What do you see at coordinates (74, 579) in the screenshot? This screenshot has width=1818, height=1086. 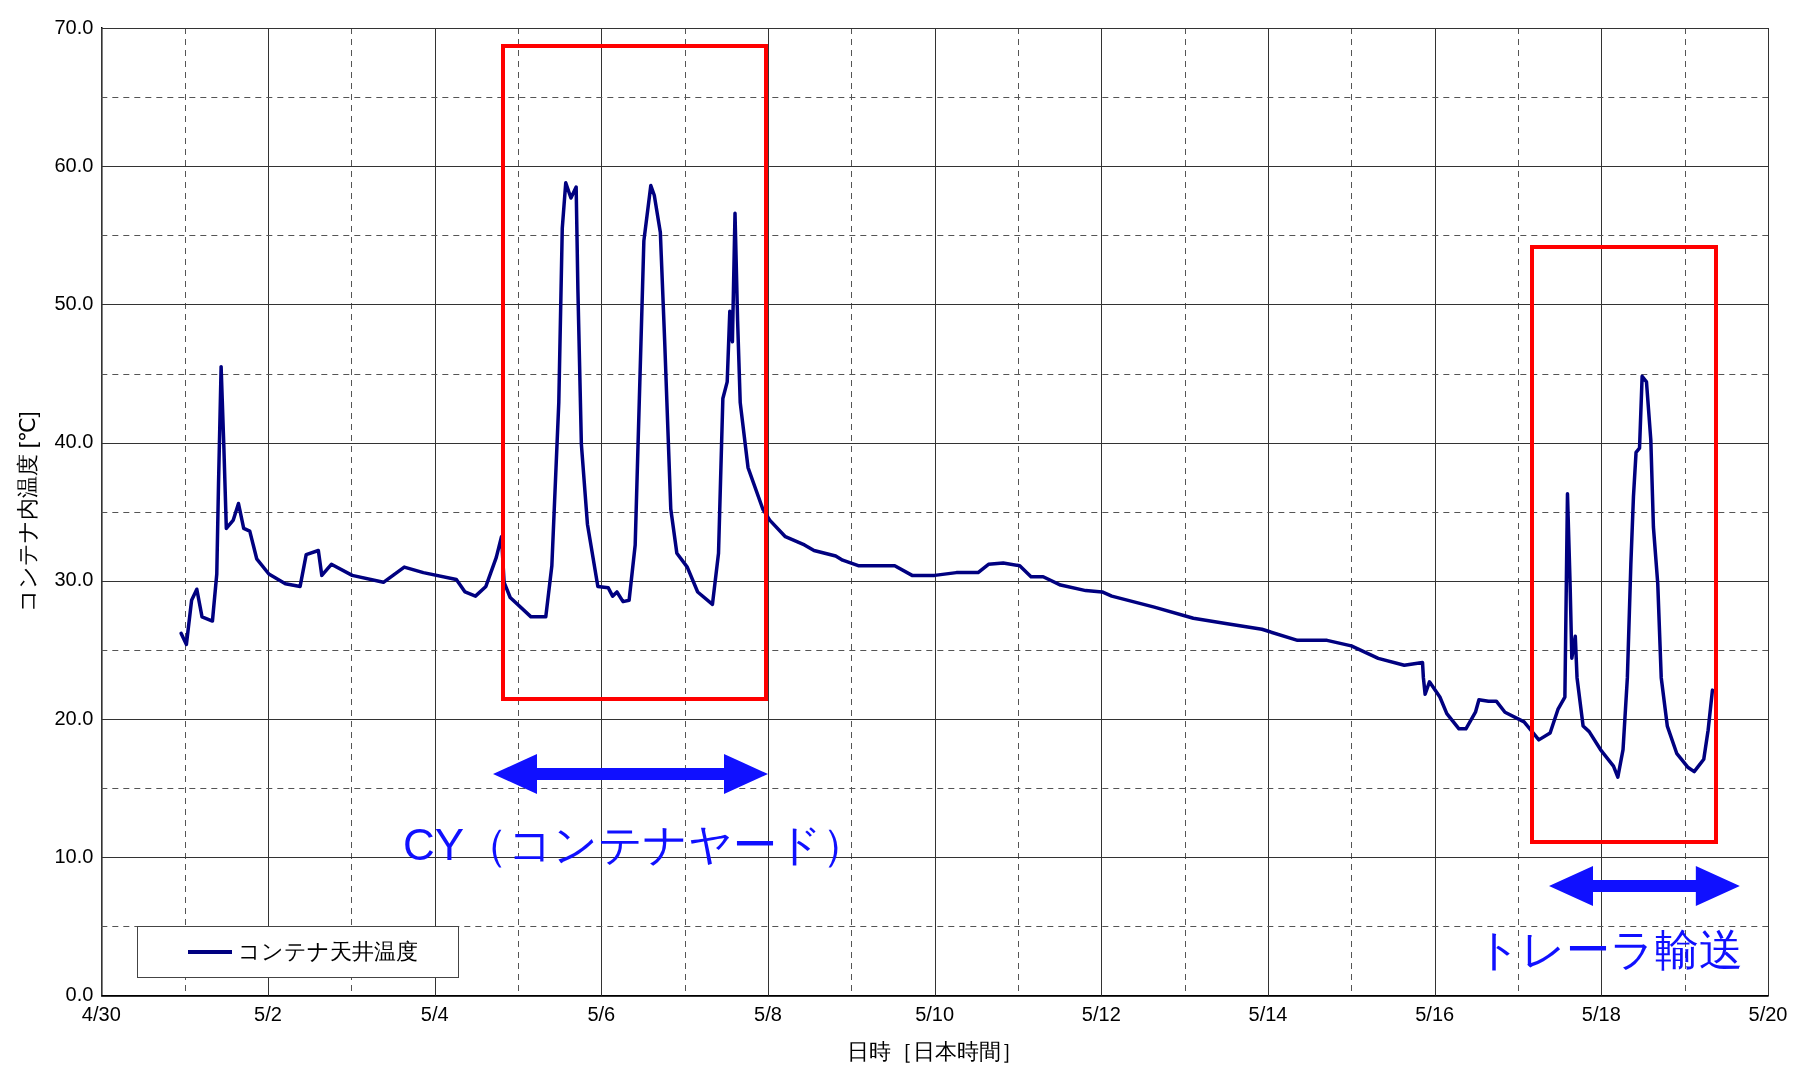 I see `y-tick-label: 30.0` at bounding box center [74, 579].